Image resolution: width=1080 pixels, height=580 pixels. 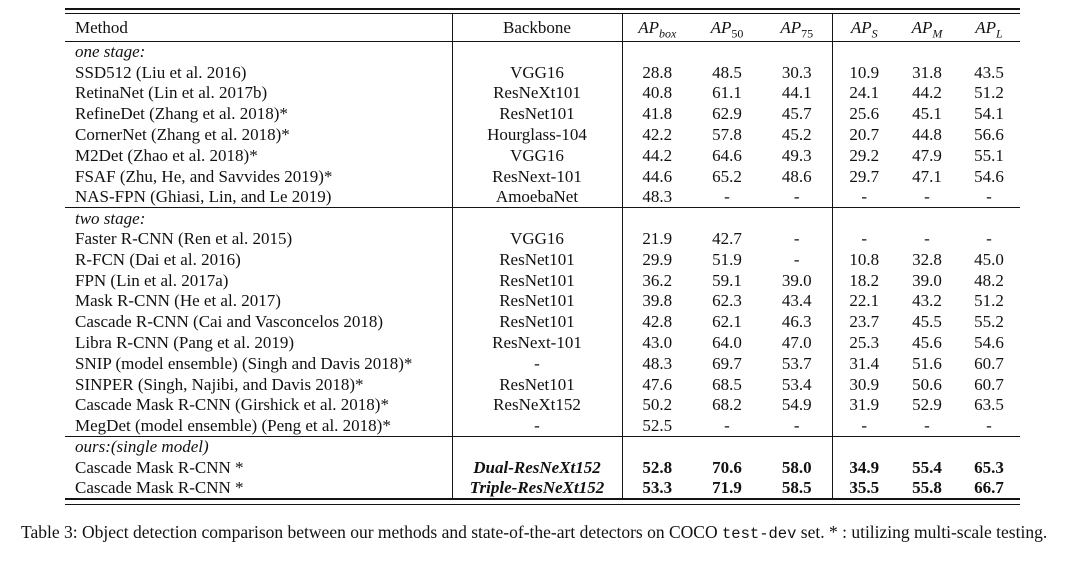 I want to click on value-cell: 22.1, so click(x=864, y=301).